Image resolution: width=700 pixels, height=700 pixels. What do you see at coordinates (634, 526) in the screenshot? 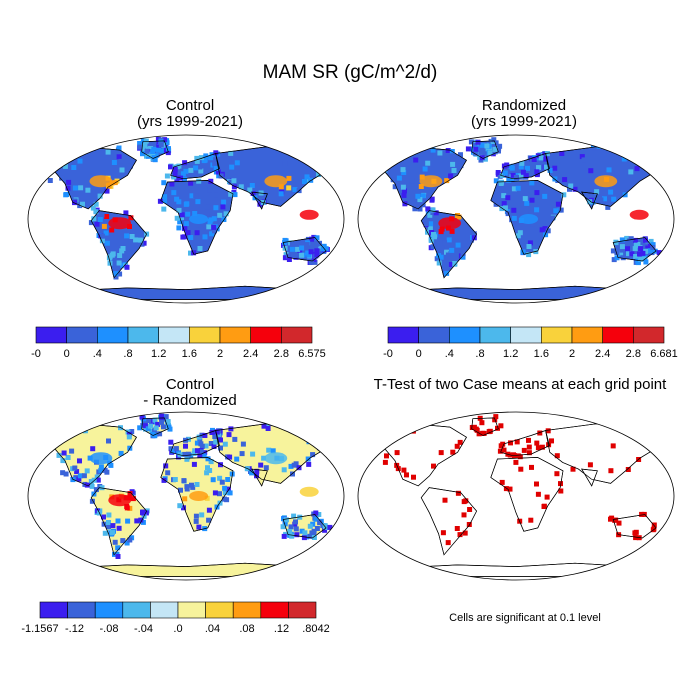
I see `coastline-au` at bounding box center [634, 526].